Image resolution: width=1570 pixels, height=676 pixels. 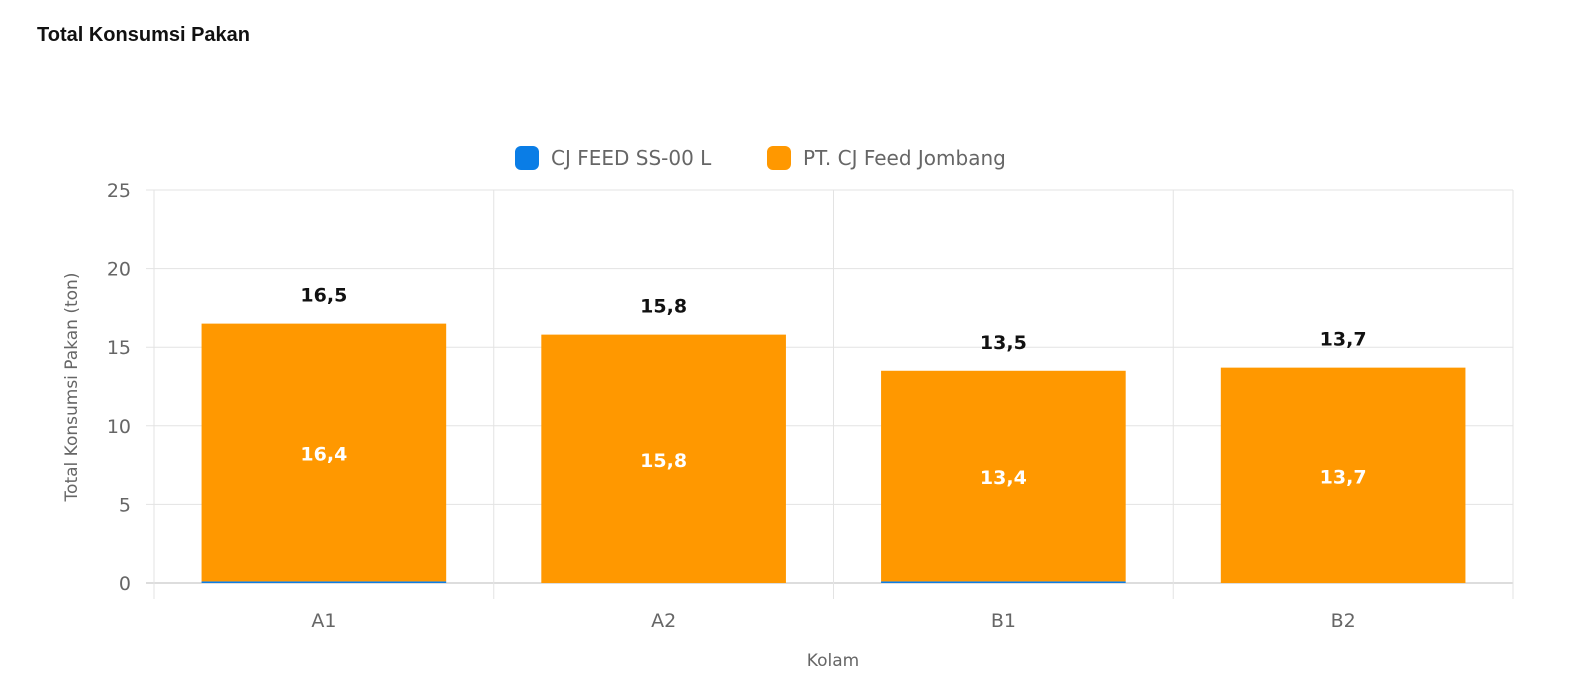 What do you see at coordinates (663, 307) in the screenshot?
I see `bar-total-label: 15,8` at bounding box center [663, 307].